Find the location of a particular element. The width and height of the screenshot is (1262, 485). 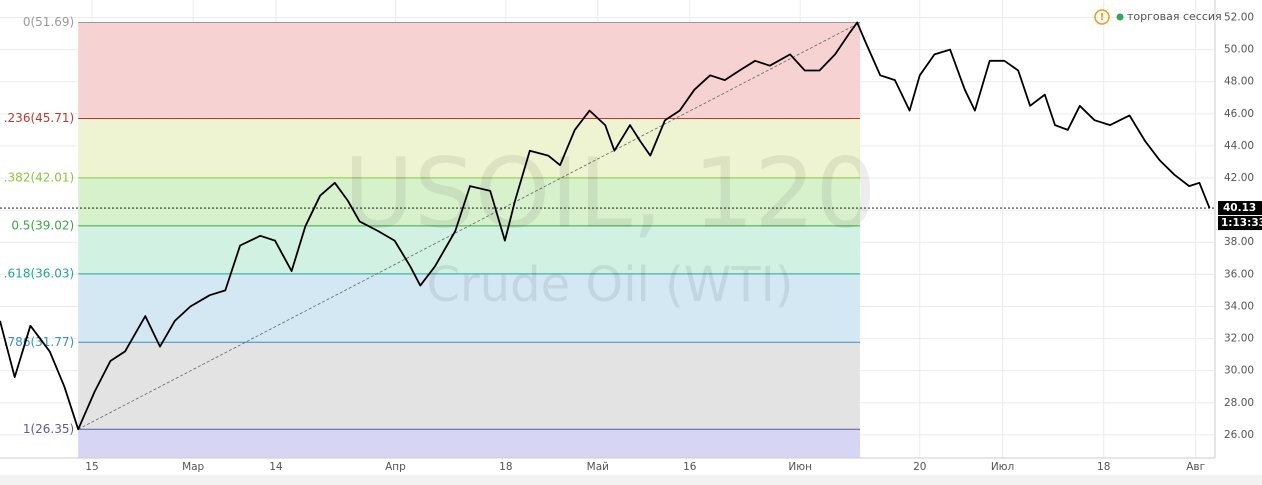

watermark: USOIL, 120 is located at coordinates (610, 193).